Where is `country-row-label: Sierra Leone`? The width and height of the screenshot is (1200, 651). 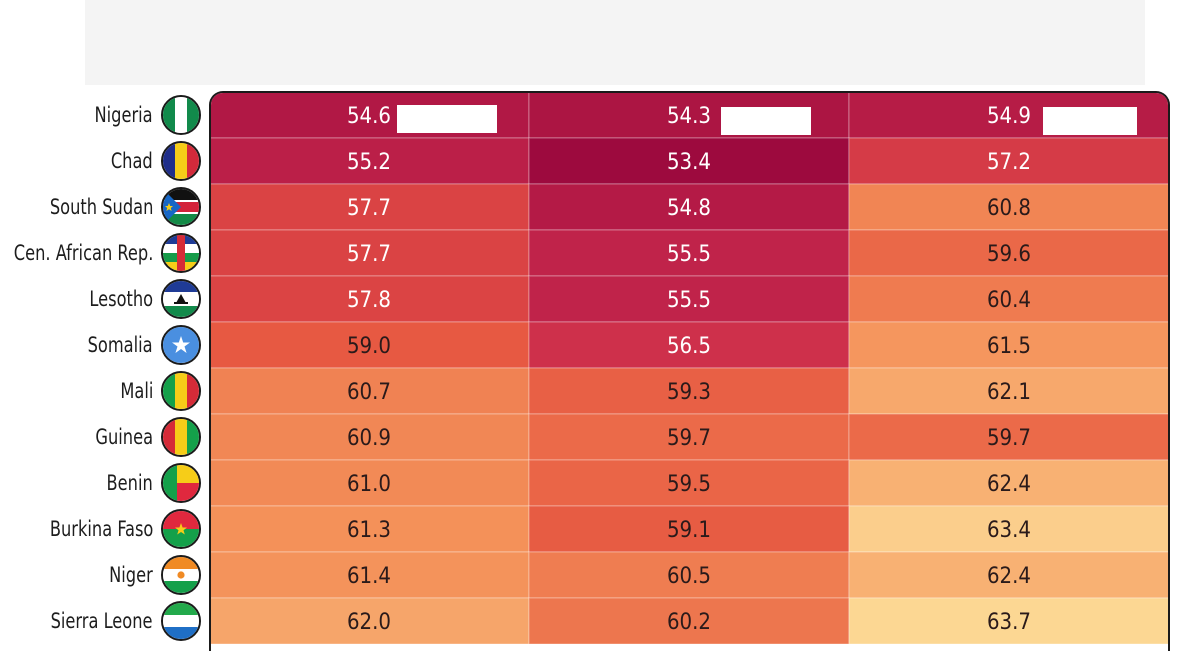
country-row-label: Sierra Leone is located at coordinates (102, 621).